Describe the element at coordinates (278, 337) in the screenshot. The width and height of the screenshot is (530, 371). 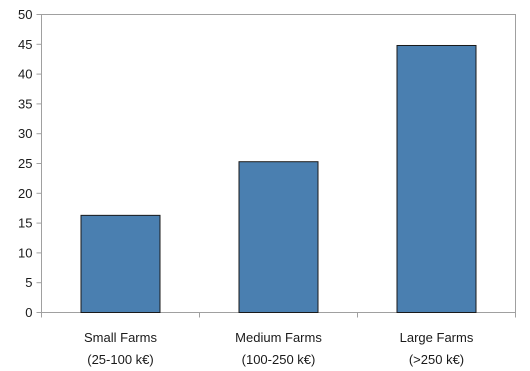
I see `x-category-label: Medium Farms` at that location.